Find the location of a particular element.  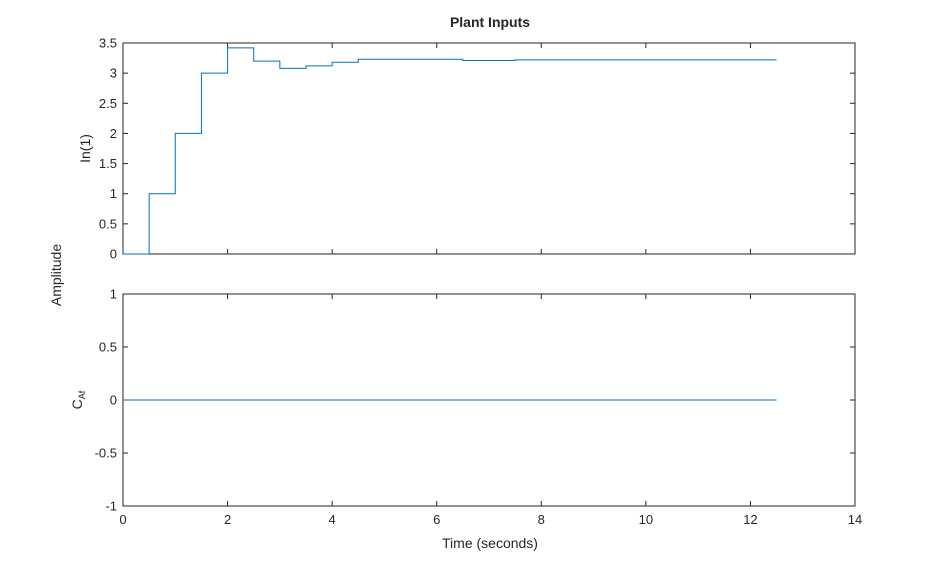

y-tick-label: 2.5 is located at coordinates (108, 103).